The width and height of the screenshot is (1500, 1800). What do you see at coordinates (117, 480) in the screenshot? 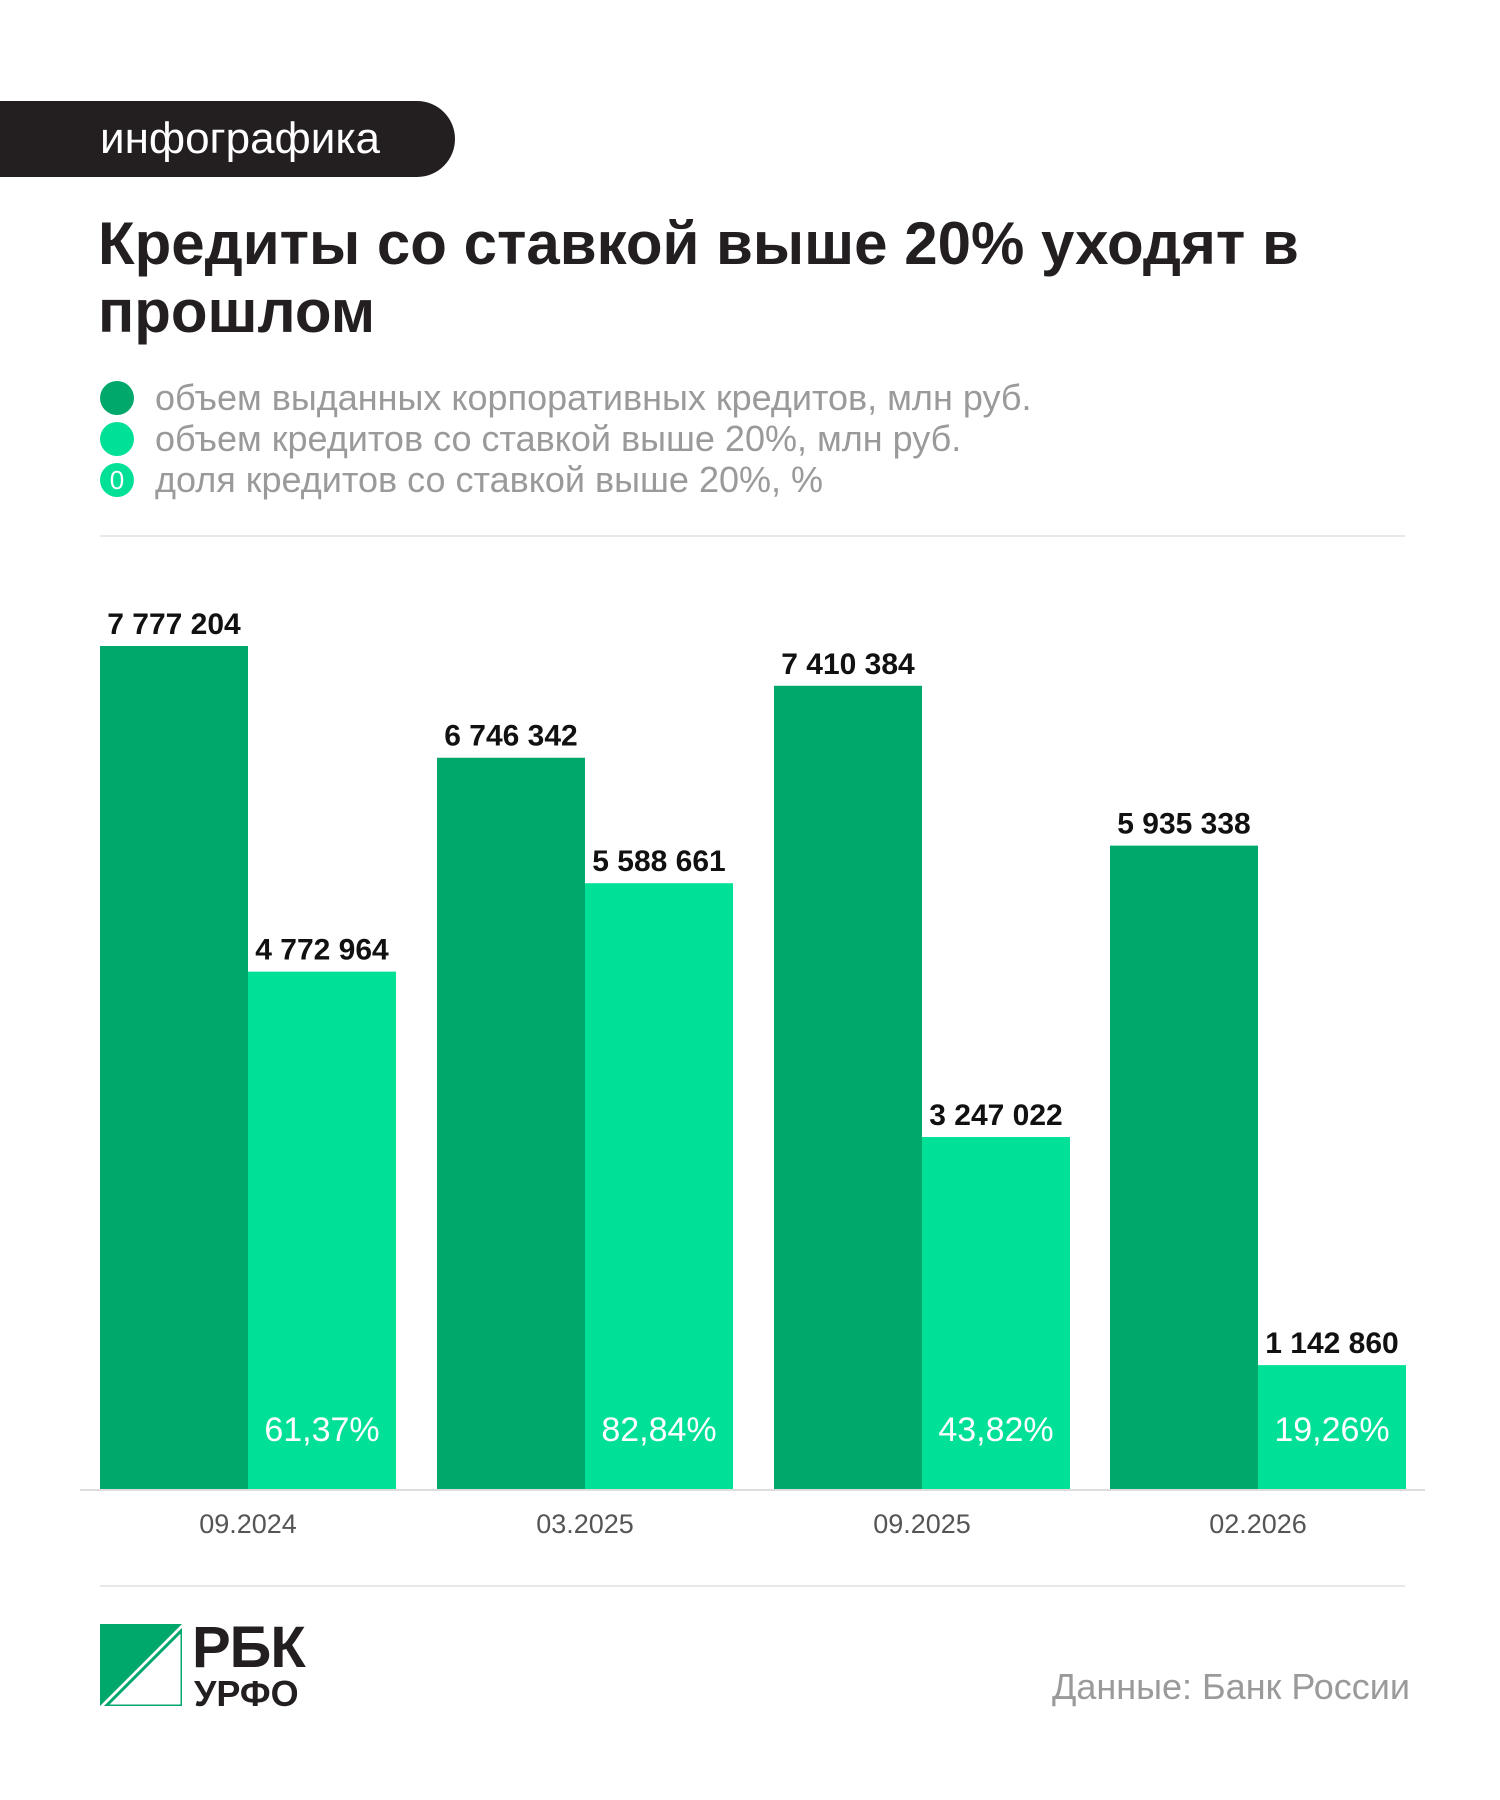
I see `legend-swatch-share: 0` at bounding box center [117, 480].